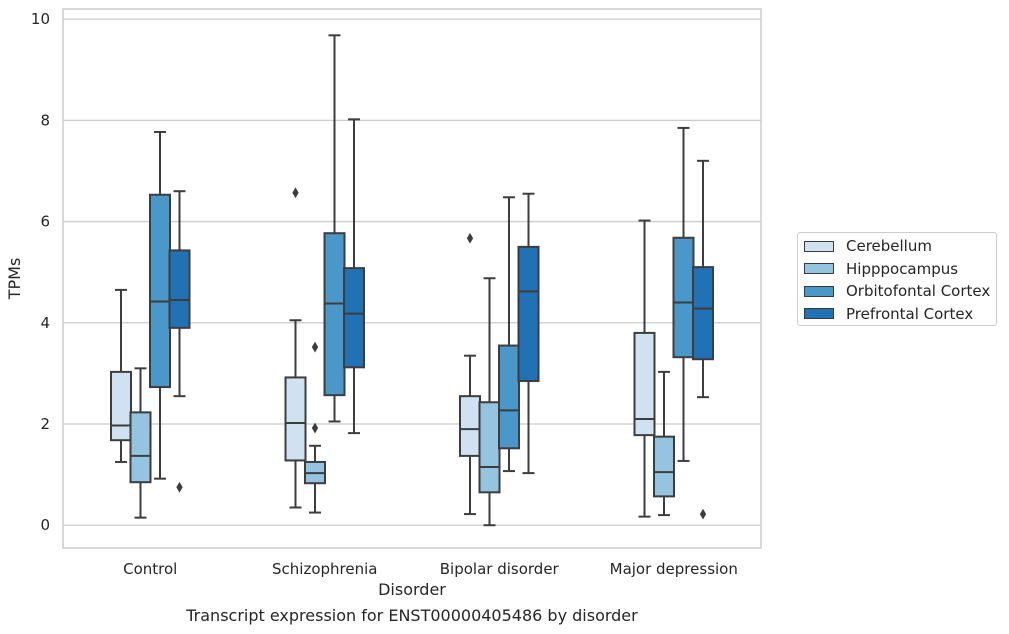 The width and height of the screenshot is (1009, 634). What do you see at coordinates (674, 569) in the screenshot?
I see `x-tick-label: Major depression` at bounding box center [674, 569].